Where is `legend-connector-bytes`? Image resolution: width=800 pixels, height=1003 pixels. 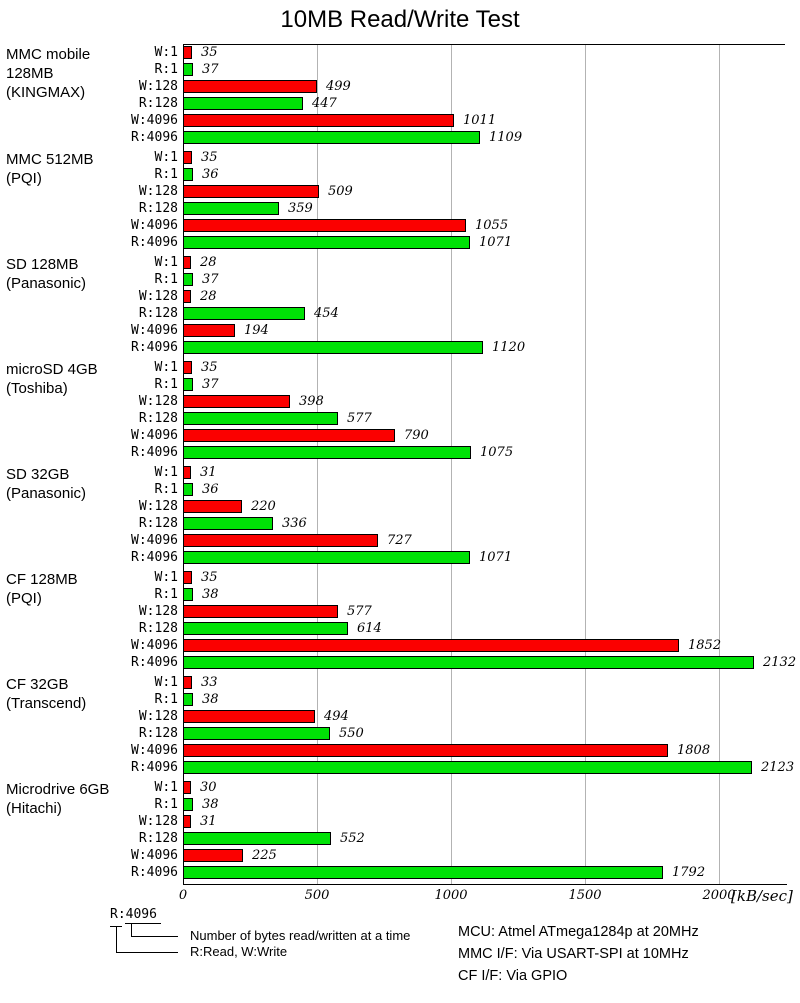 legend-connector-bytes is located at coordinates (154, 930).